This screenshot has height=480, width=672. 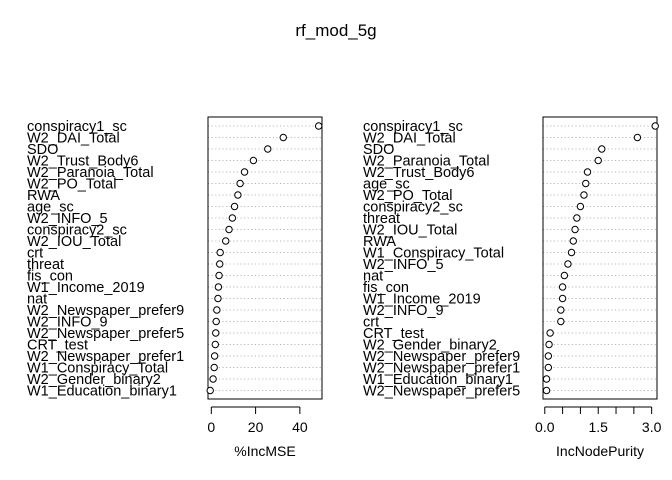 I want to click on x-axis-title: IncNodePurity, so click(x=600, y=451).